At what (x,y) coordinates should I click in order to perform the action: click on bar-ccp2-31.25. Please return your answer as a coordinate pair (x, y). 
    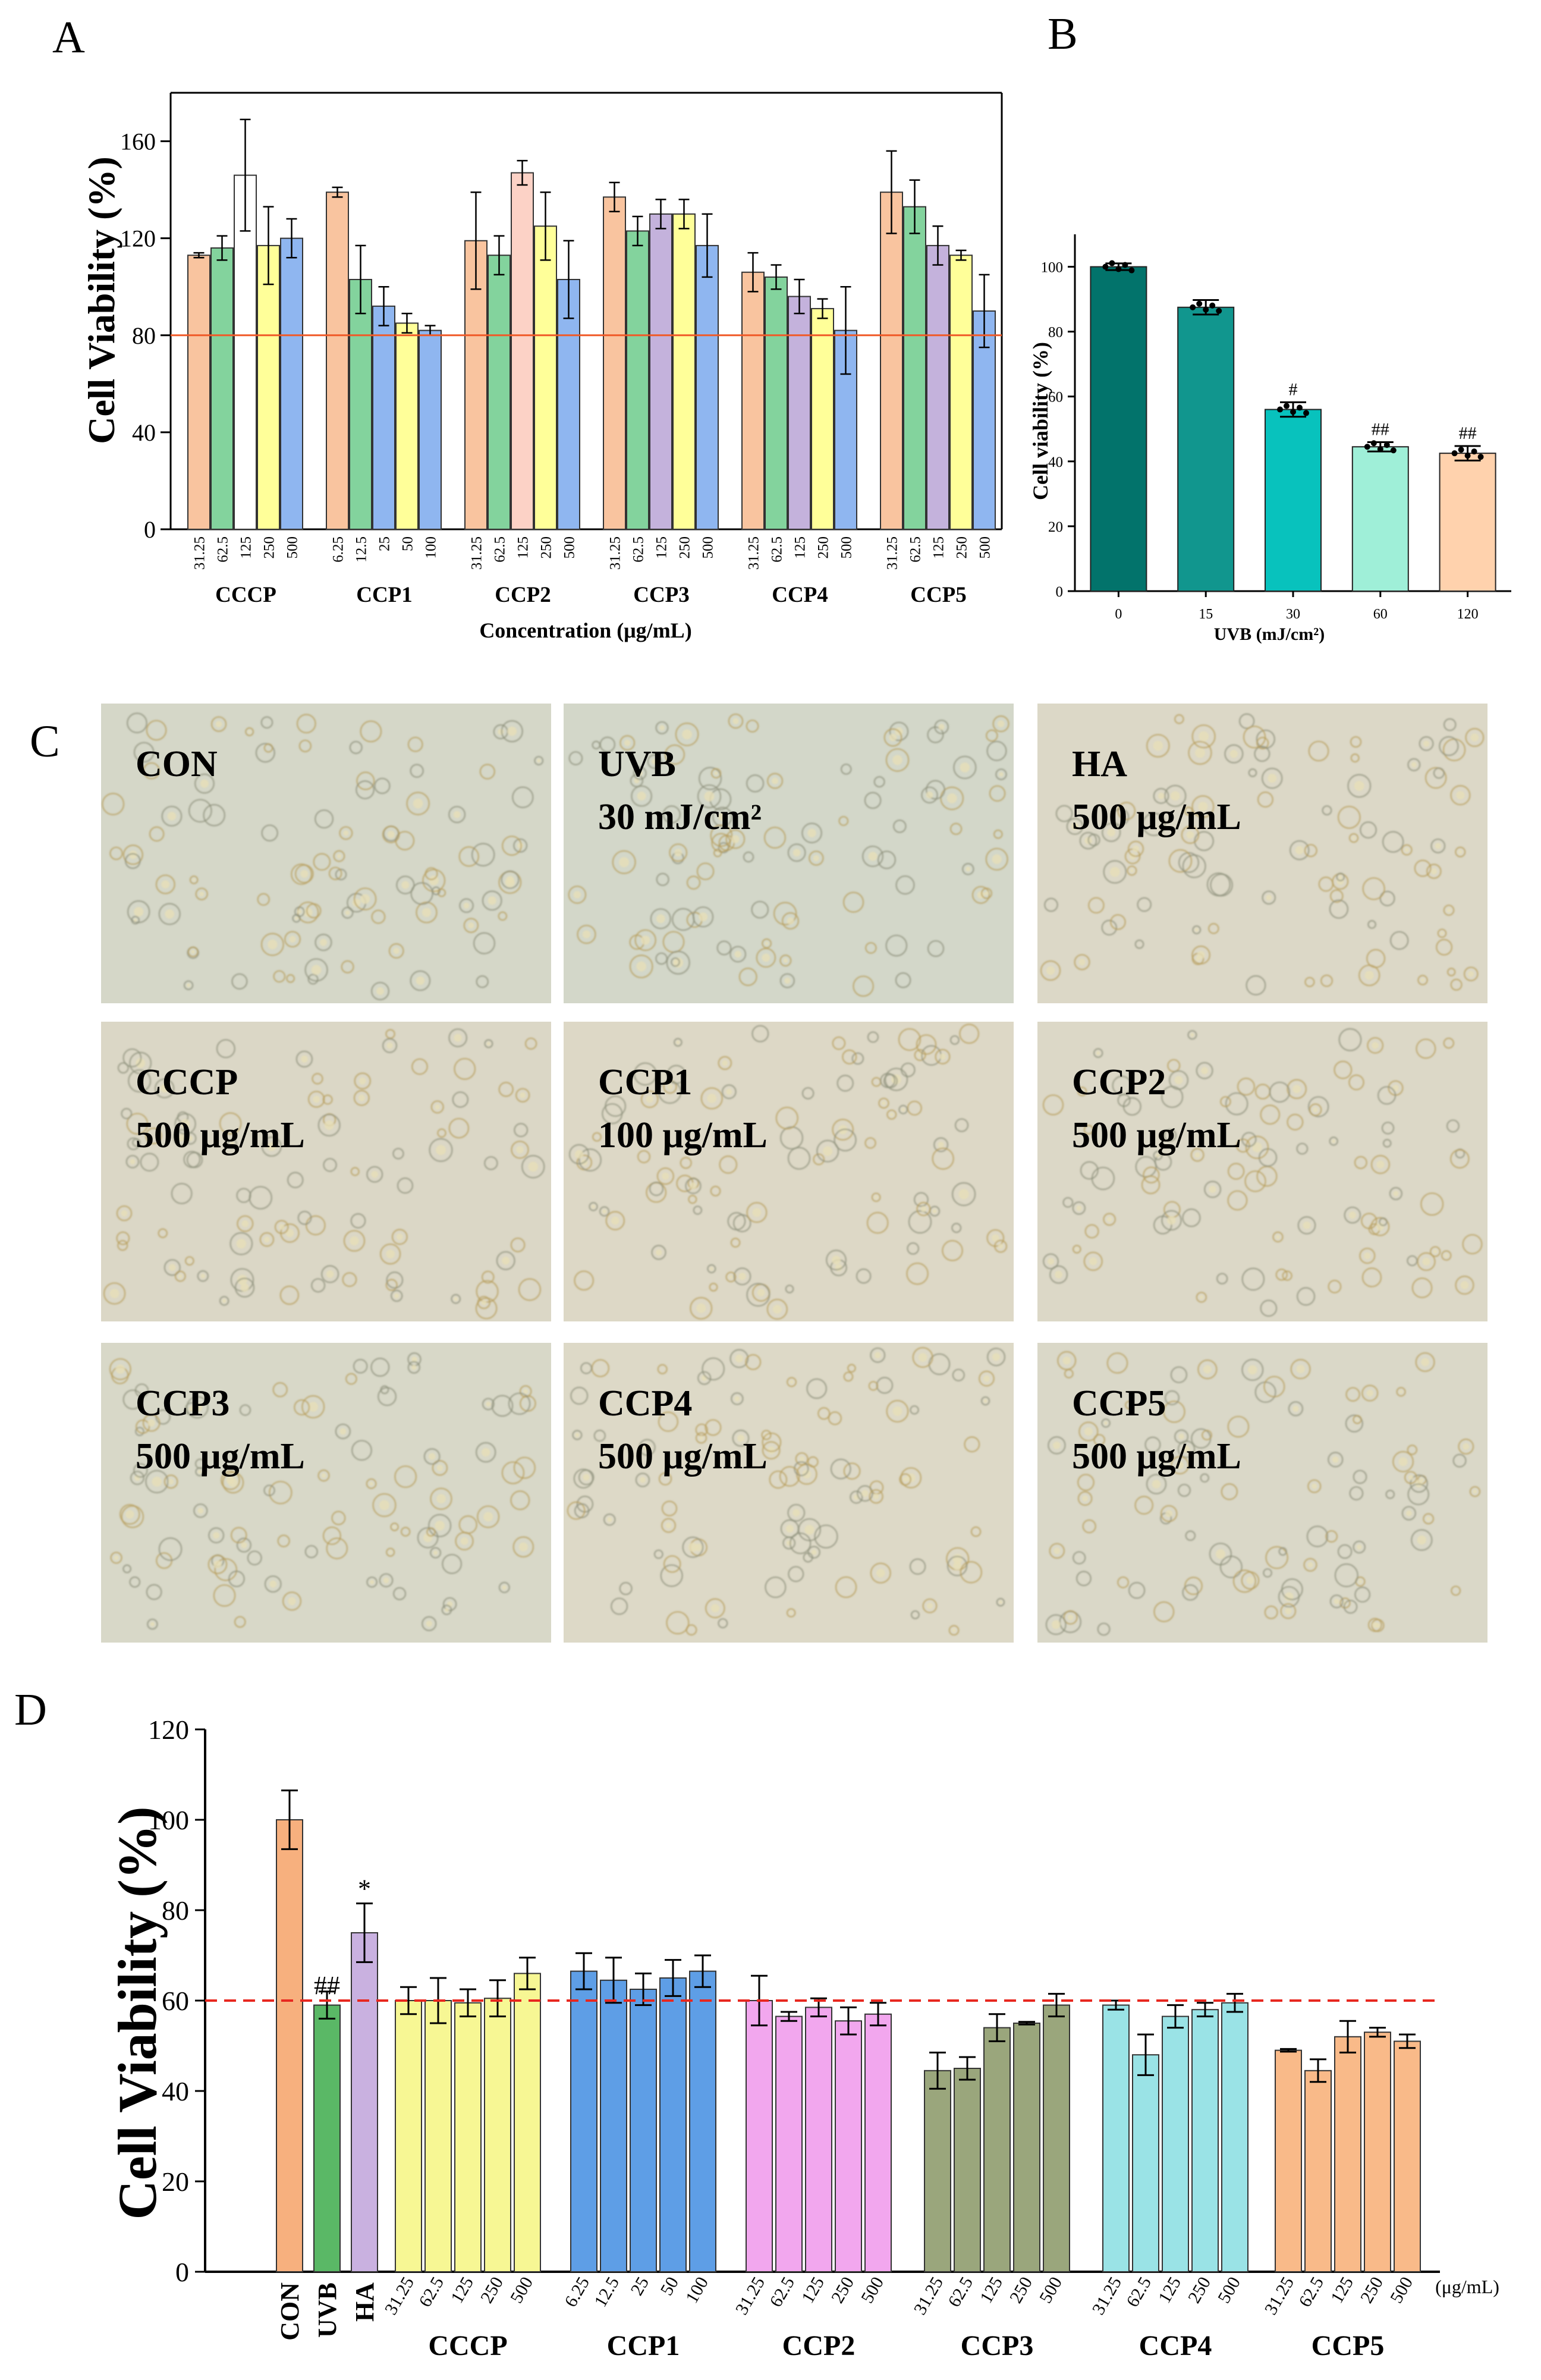
    Looking at the image, I should click on (759, 2136).